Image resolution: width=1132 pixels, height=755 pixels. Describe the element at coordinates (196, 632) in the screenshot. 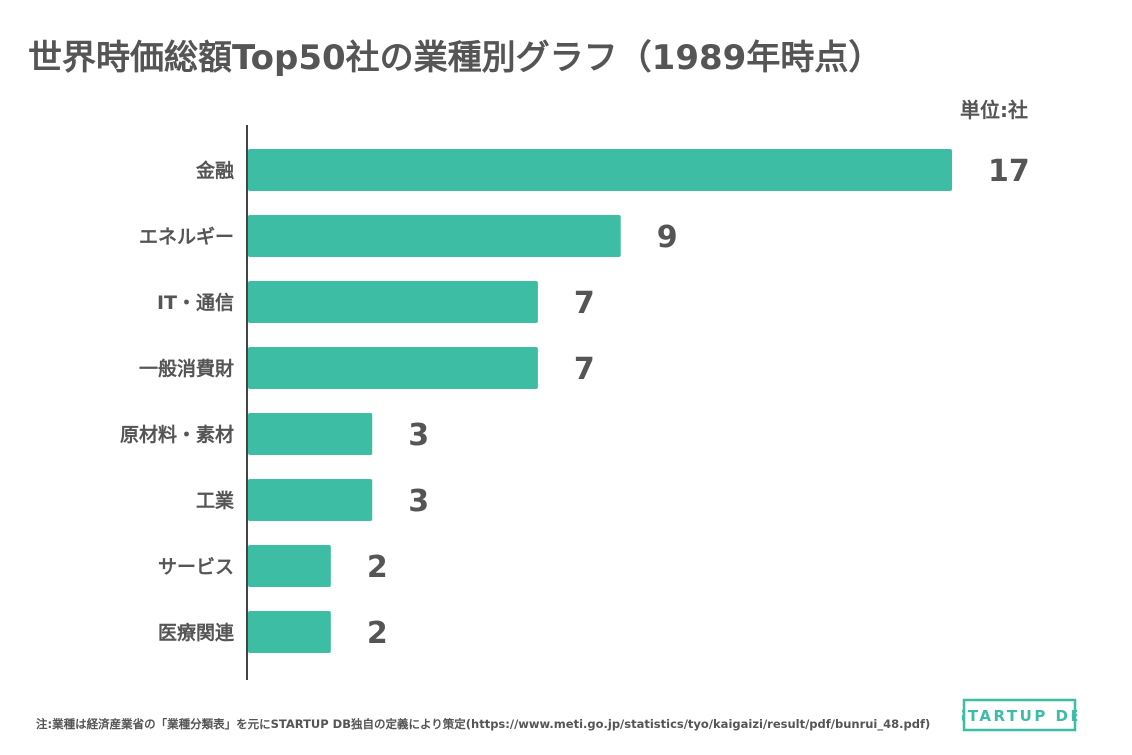

I see `category-label: 医療関連` at that location.